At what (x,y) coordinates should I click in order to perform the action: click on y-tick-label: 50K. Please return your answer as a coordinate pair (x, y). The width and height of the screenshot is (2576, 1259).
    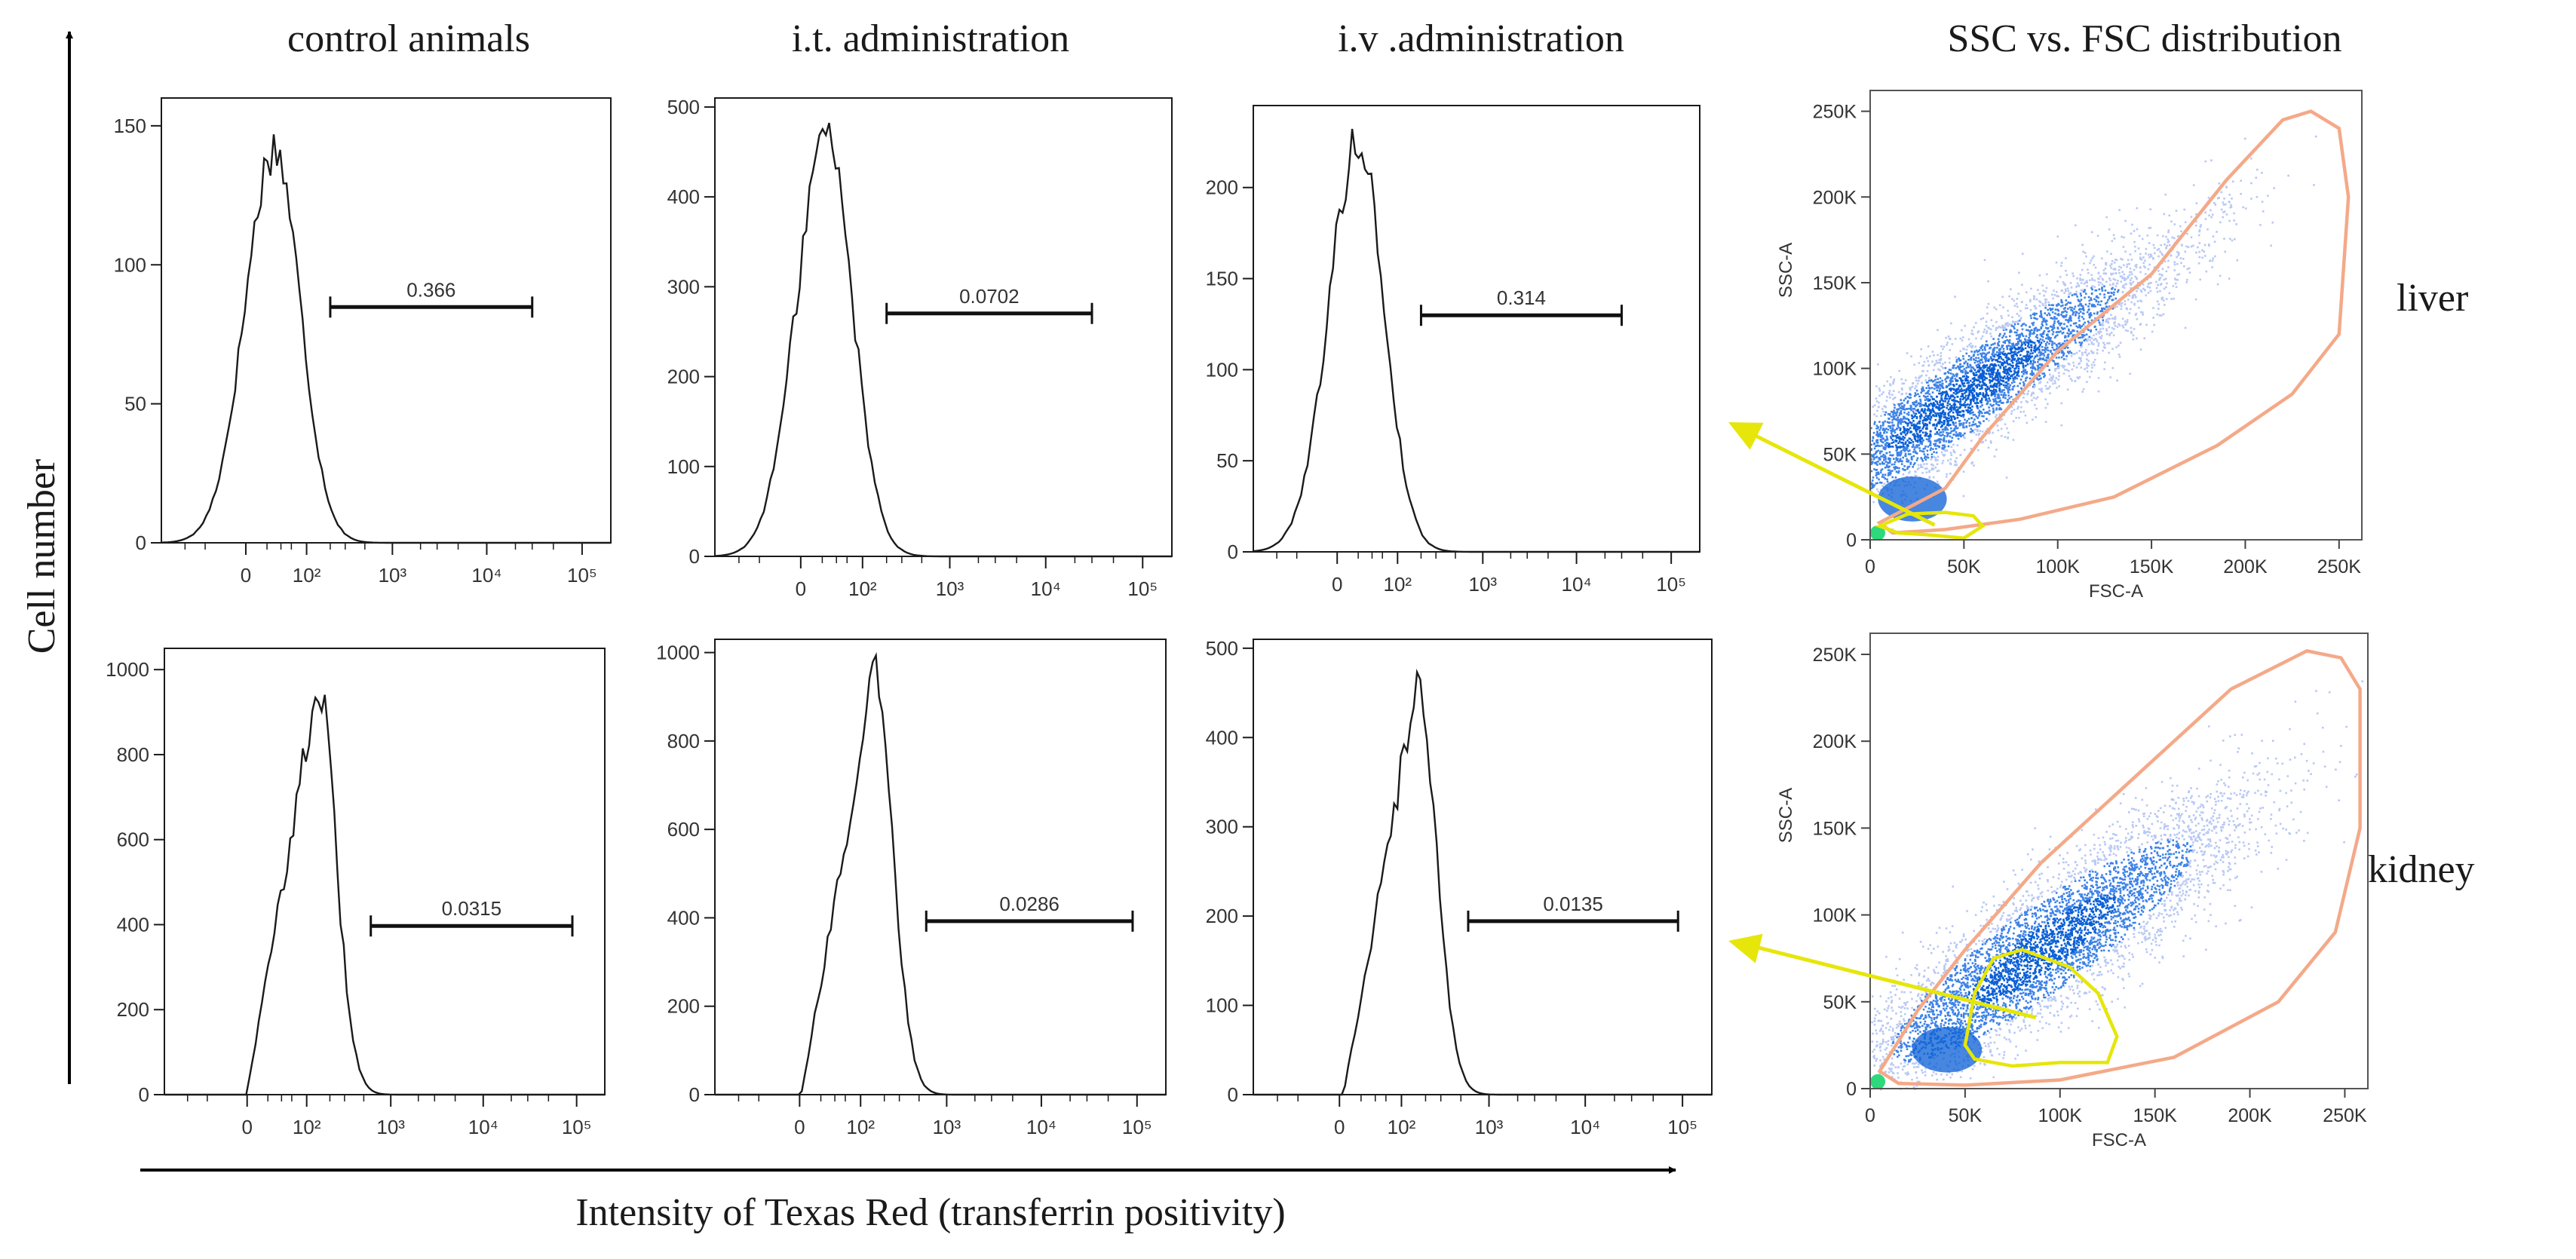
    Looking at the image, I should click on (1840, 455).